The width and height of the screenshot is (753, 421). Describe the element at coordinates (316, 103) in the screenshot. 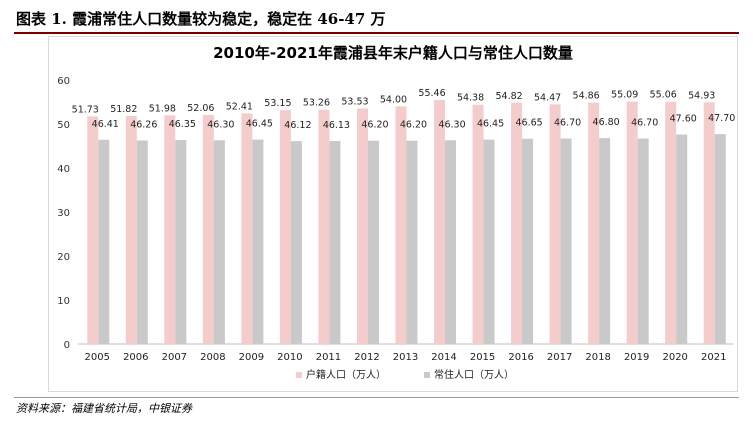

I see `data-label-household: 53.26` at that location.